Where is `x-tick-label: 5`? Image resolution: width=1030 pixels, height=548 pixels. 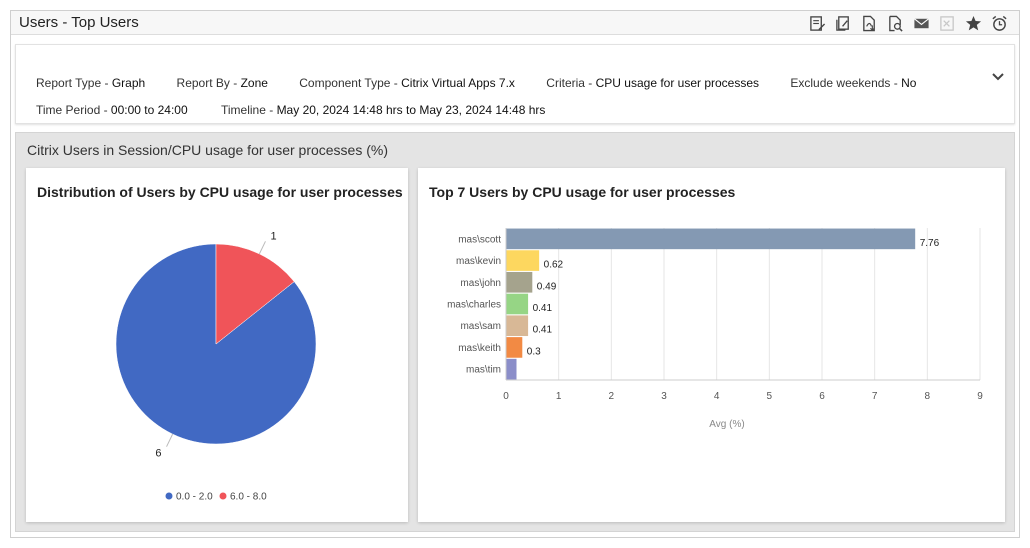 x-tick-label: 5 is located at coordinates (770, 396).